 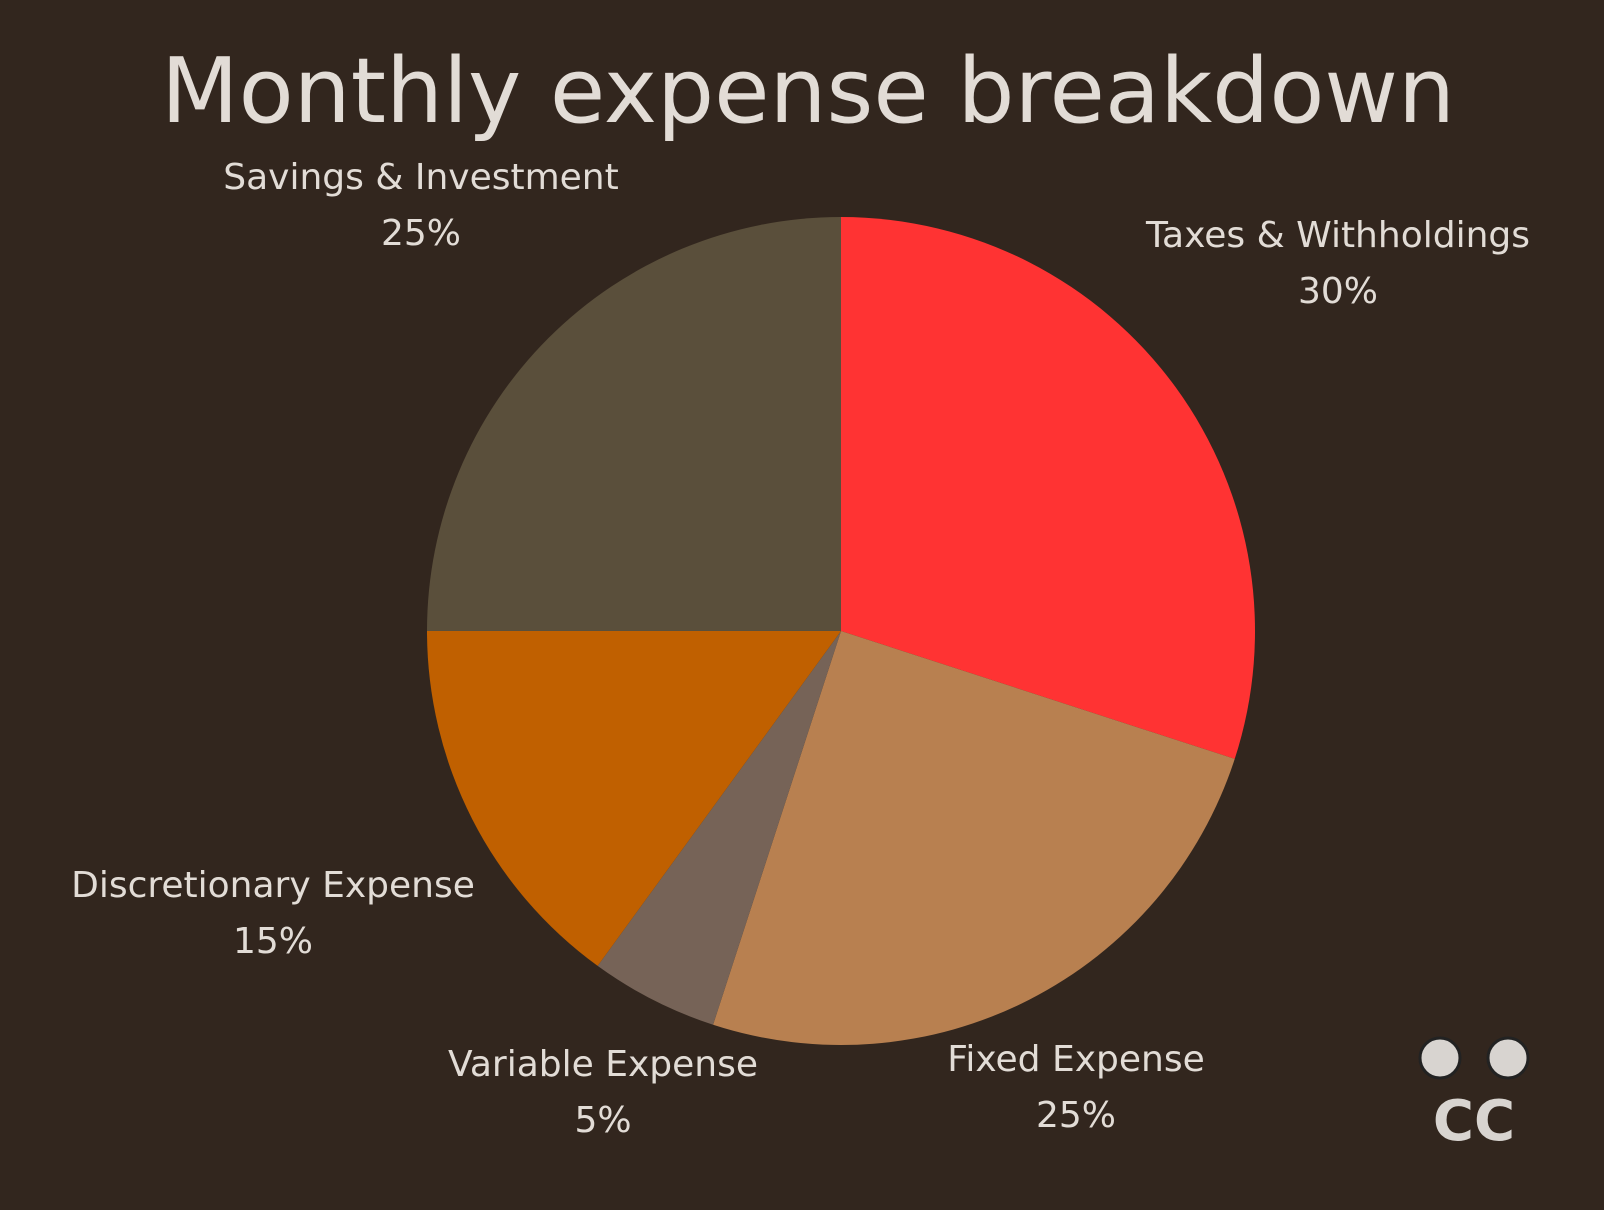 What do you see at coordinates (1076, 1059) in the screenshot?
I see `slice-label: Fixed Expense` at bounding box center [1076, 1059].